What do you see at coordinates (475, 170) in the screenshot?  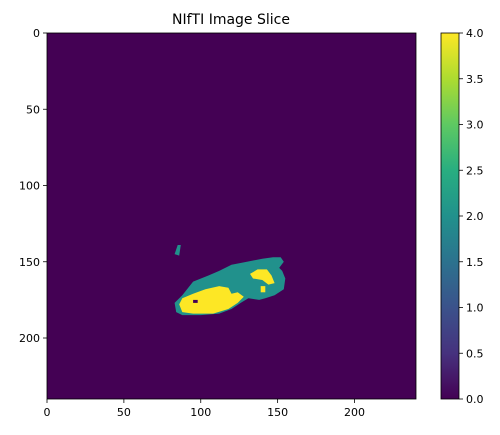 I see `colorbar-tick-label: 2.5` at bounding box center [475, 170].